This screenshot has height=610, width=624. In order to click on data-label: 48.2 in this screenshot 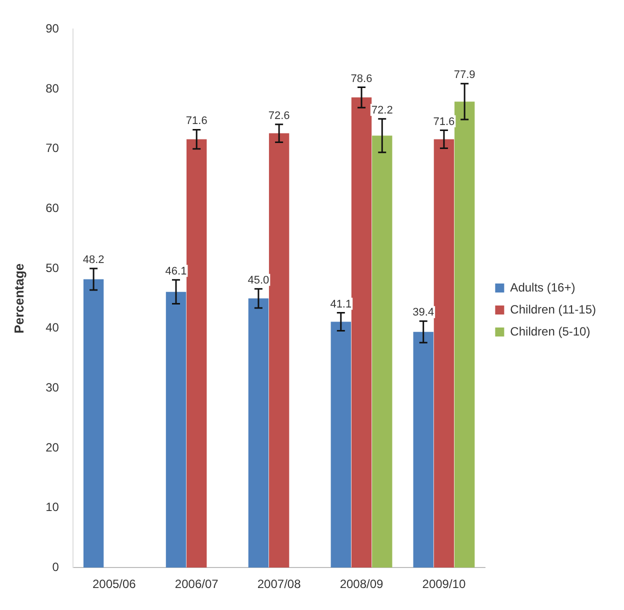, I will do `click(93, 260)`.